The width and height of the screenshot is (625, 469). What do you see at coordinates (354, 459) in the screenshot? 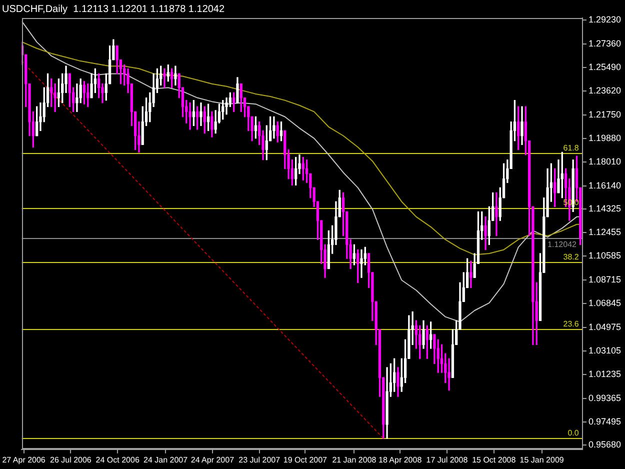
I see `x-tick-label: 21 Jan 2008` at bounding box center [354, 459].